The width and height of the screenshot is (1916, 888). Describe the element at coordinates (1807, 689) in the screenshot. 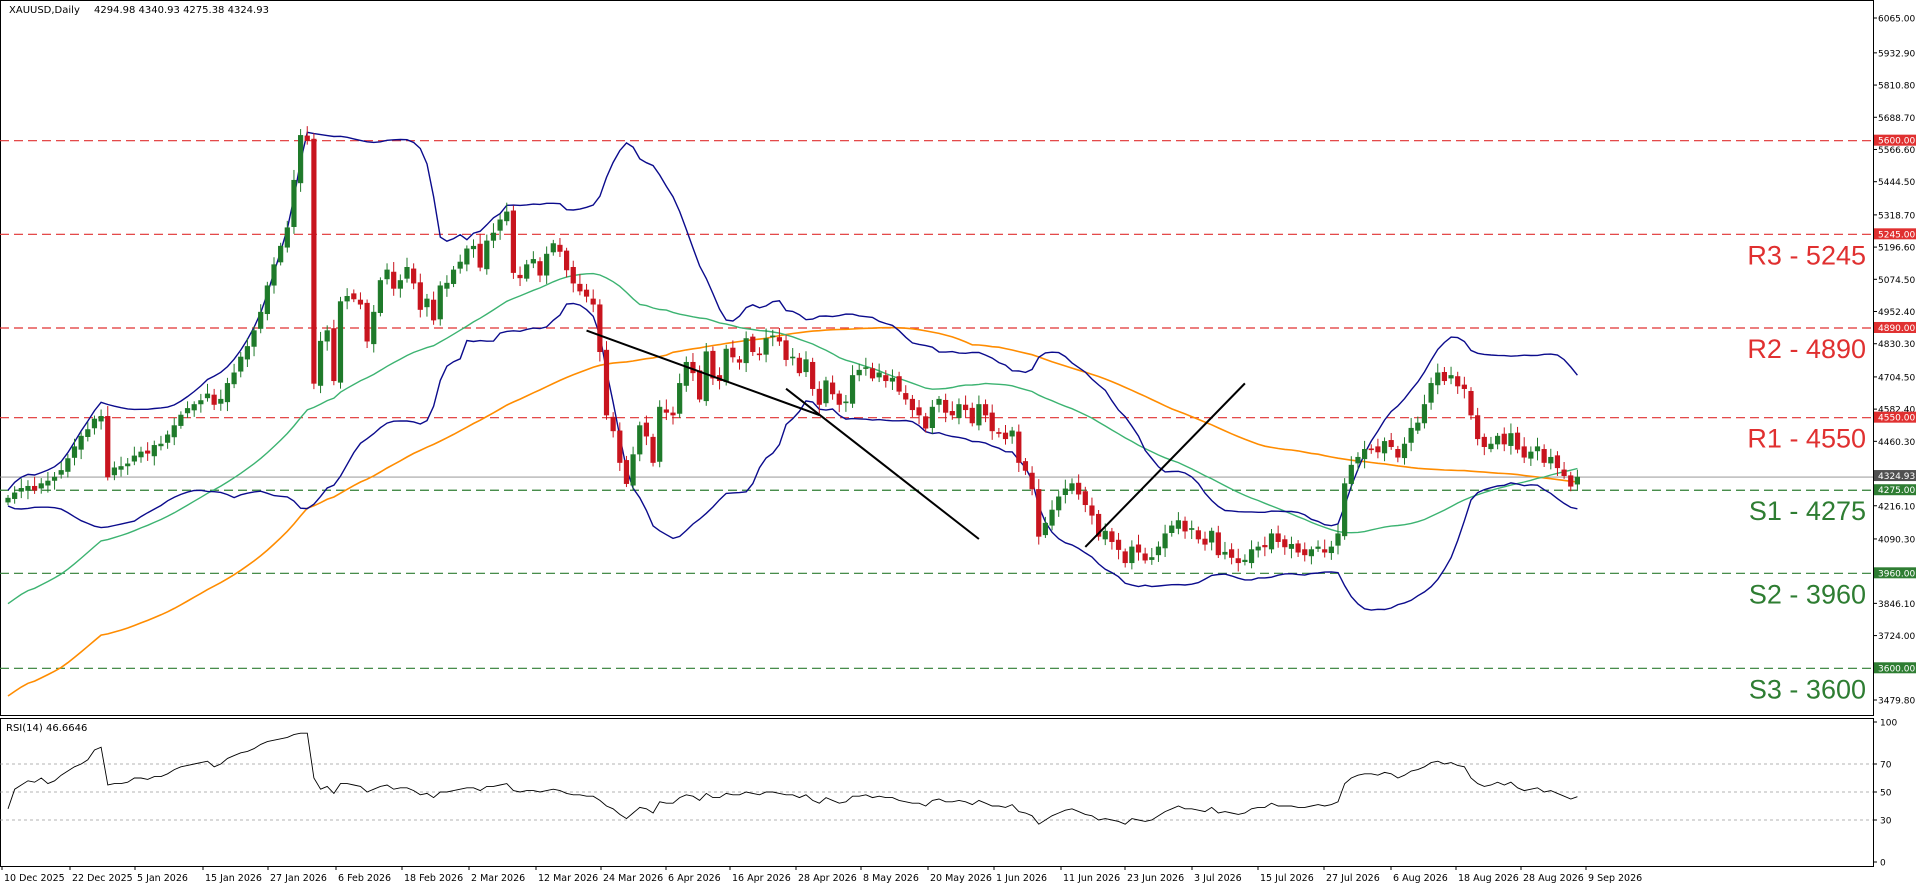

I see `level-label-3600.00: S3 - 3600` at that location.